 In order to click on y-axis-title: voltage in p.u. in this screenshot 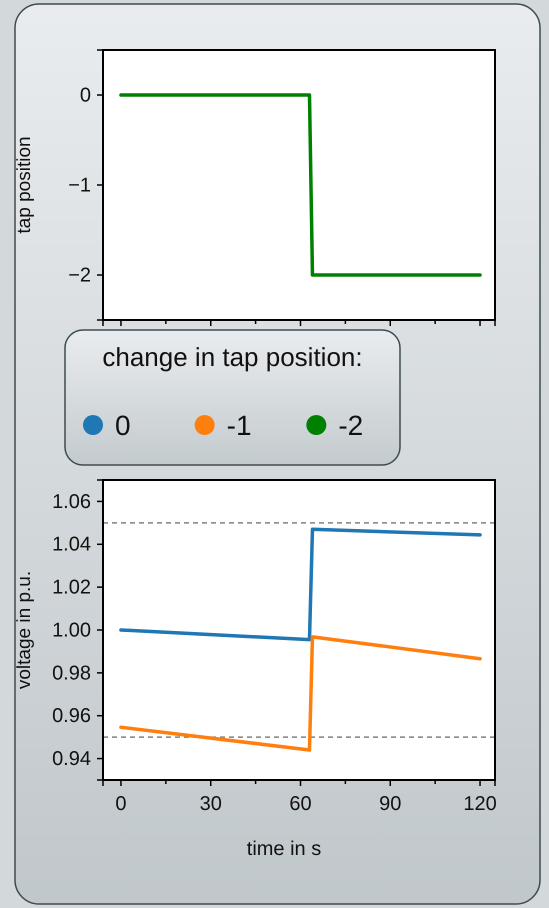, I will do `click(24, 630)`.